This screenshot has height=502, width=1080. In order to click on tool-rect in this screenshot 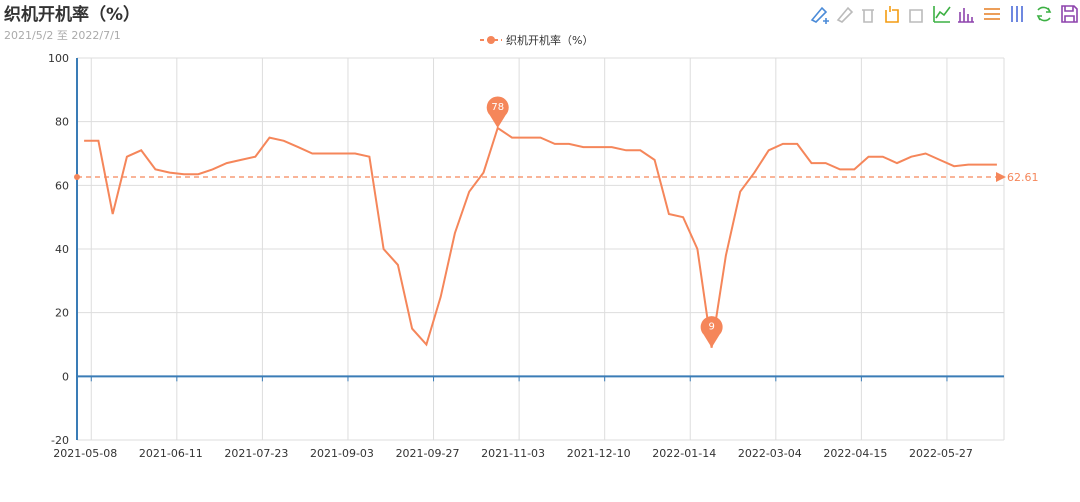, I will do `click(892, 14)`.